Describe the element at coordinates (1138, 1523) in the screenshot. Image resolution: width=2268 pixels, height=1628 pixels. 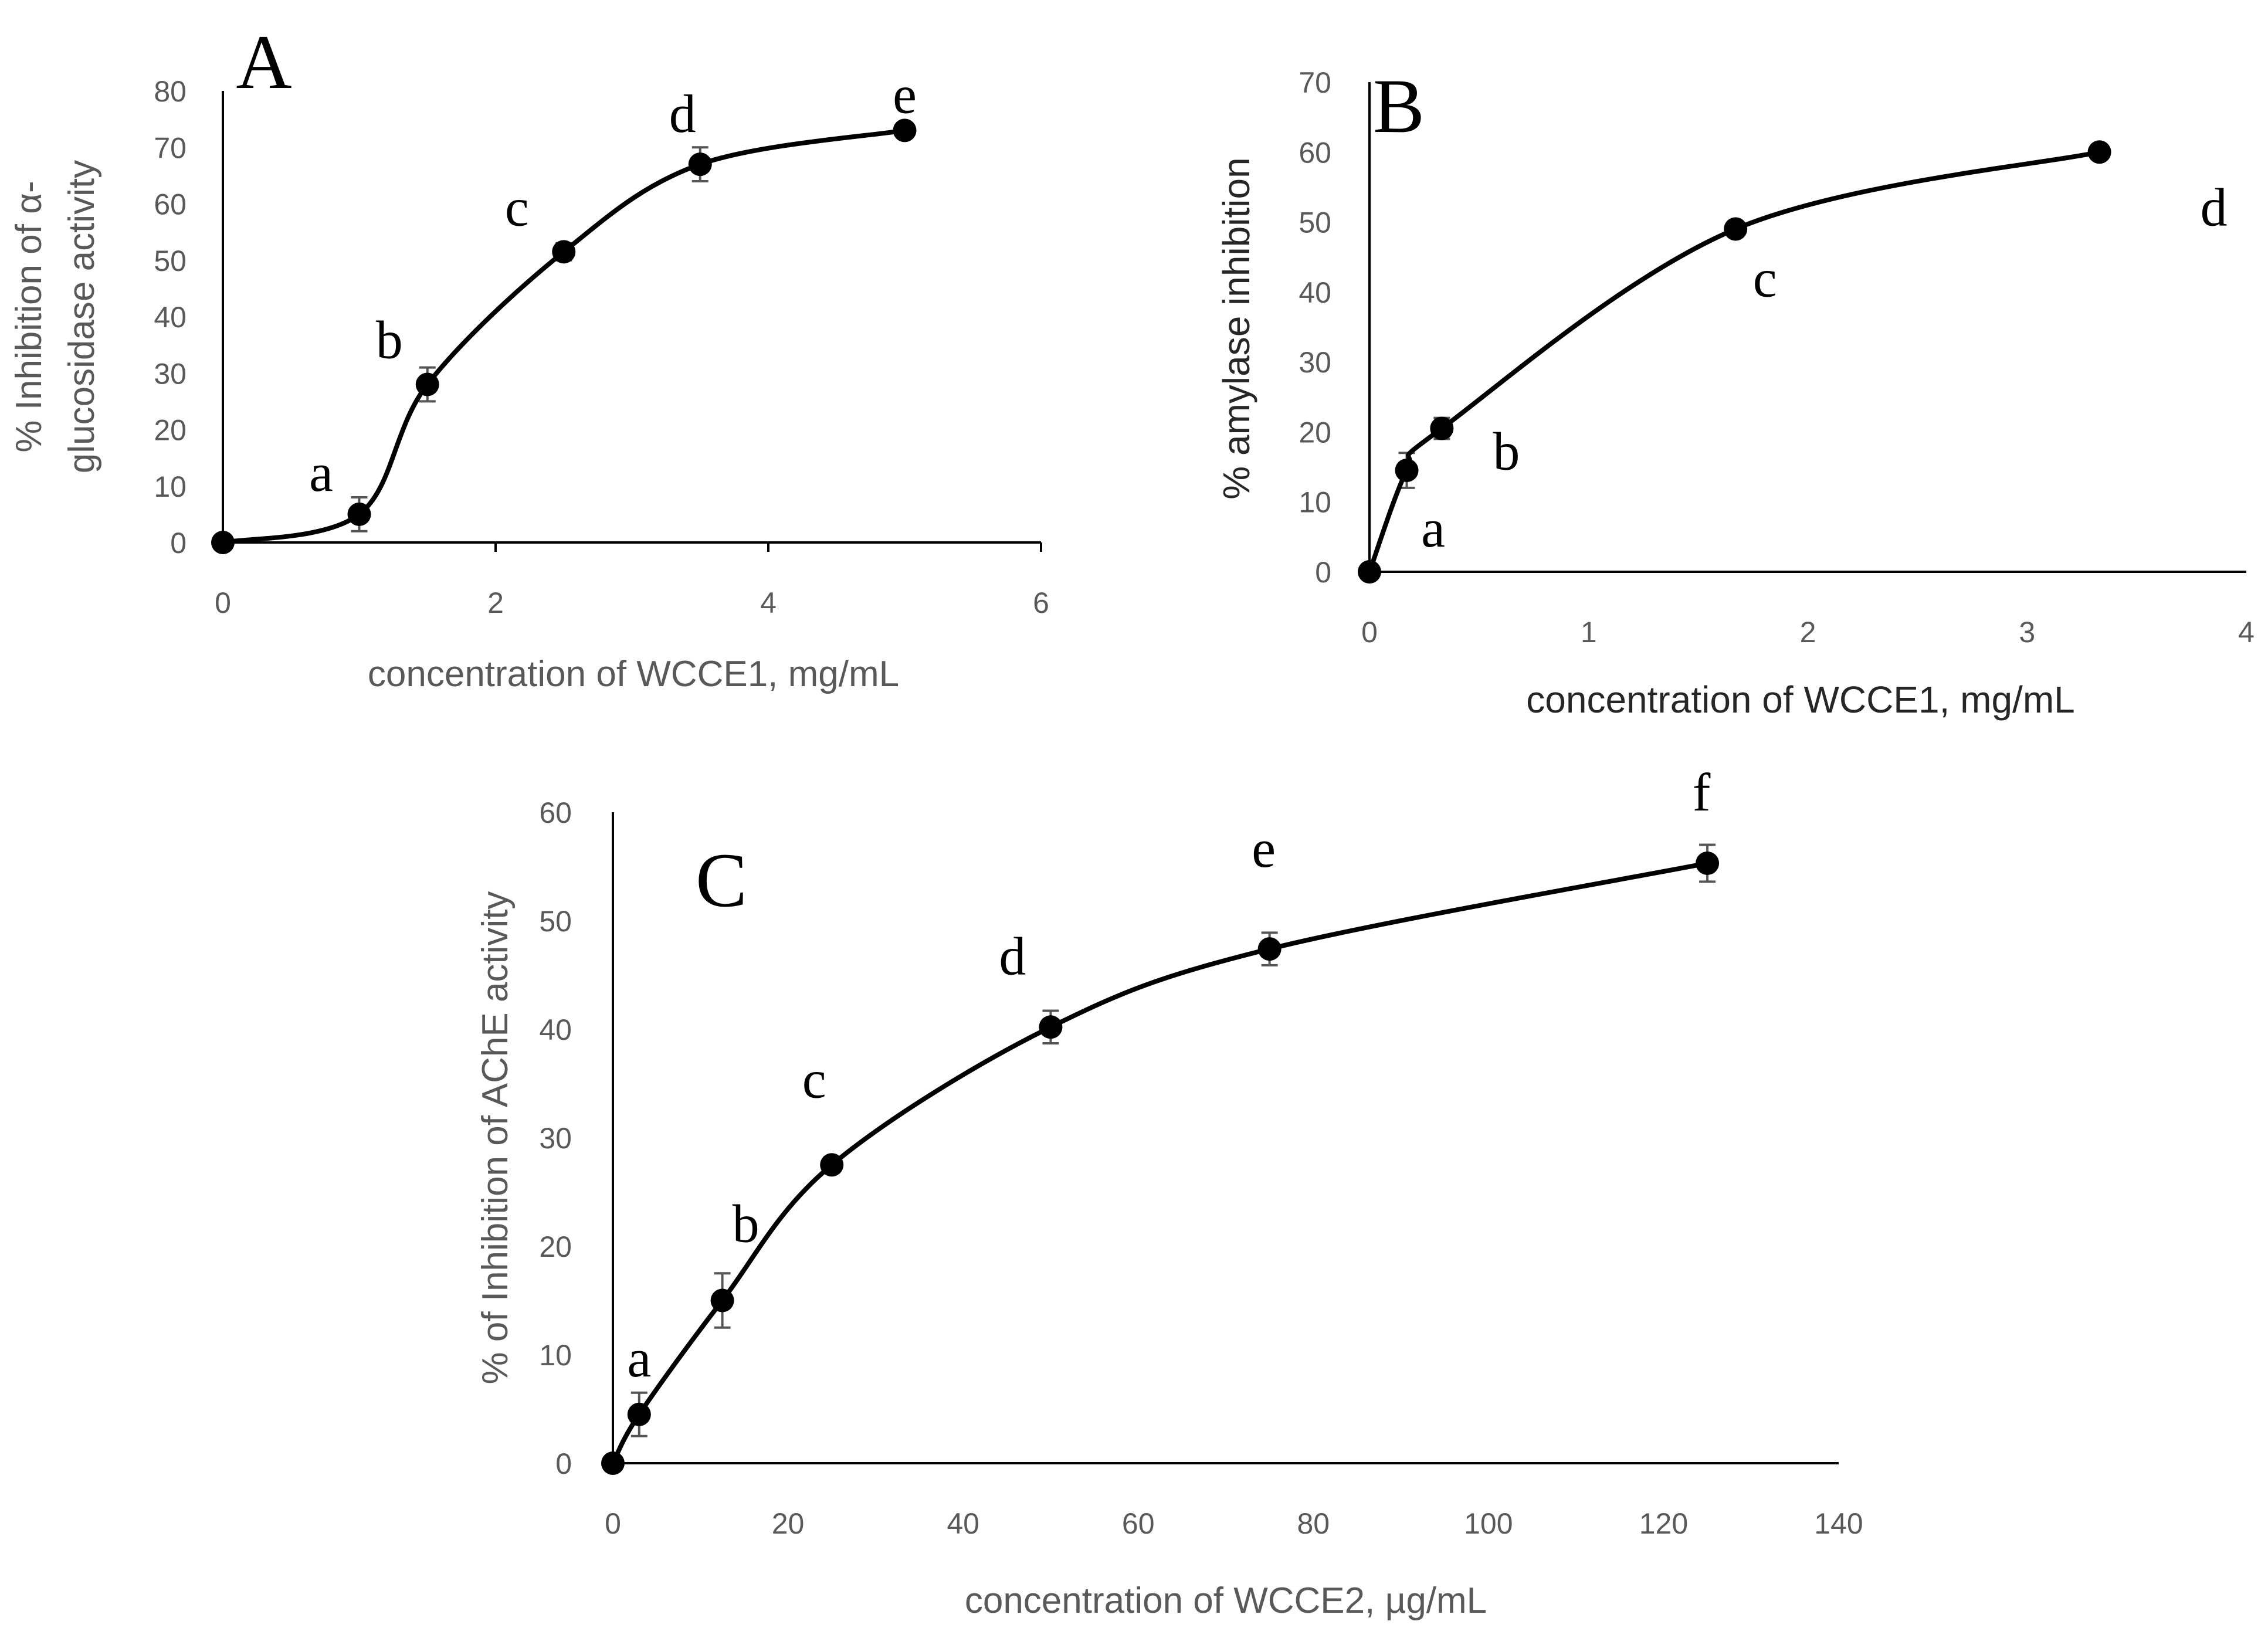
I see `x-tick-label: 60` at that location.